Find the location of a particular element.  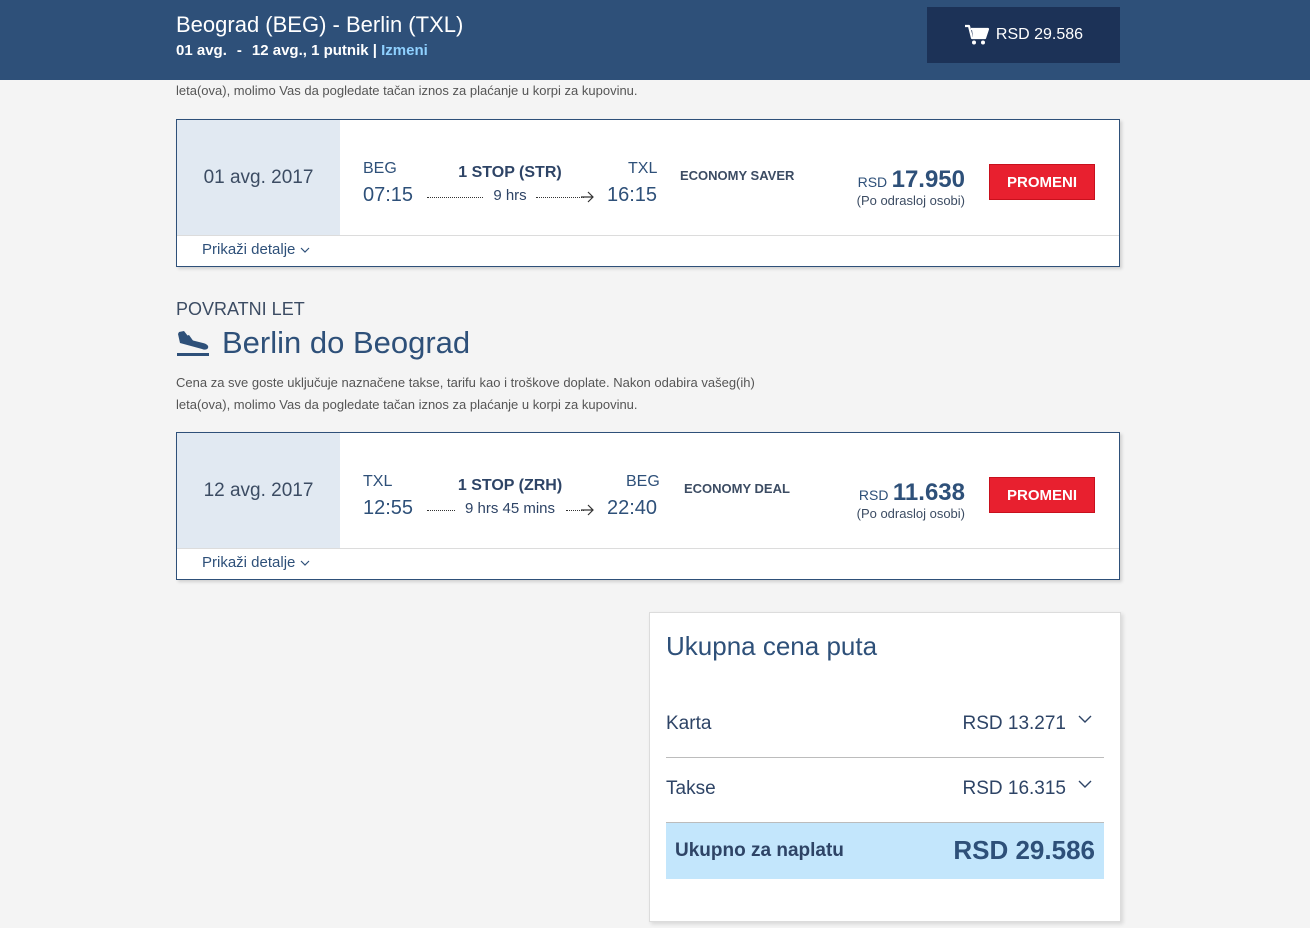

departure-code: BEG is located at coordinates (380, 168).